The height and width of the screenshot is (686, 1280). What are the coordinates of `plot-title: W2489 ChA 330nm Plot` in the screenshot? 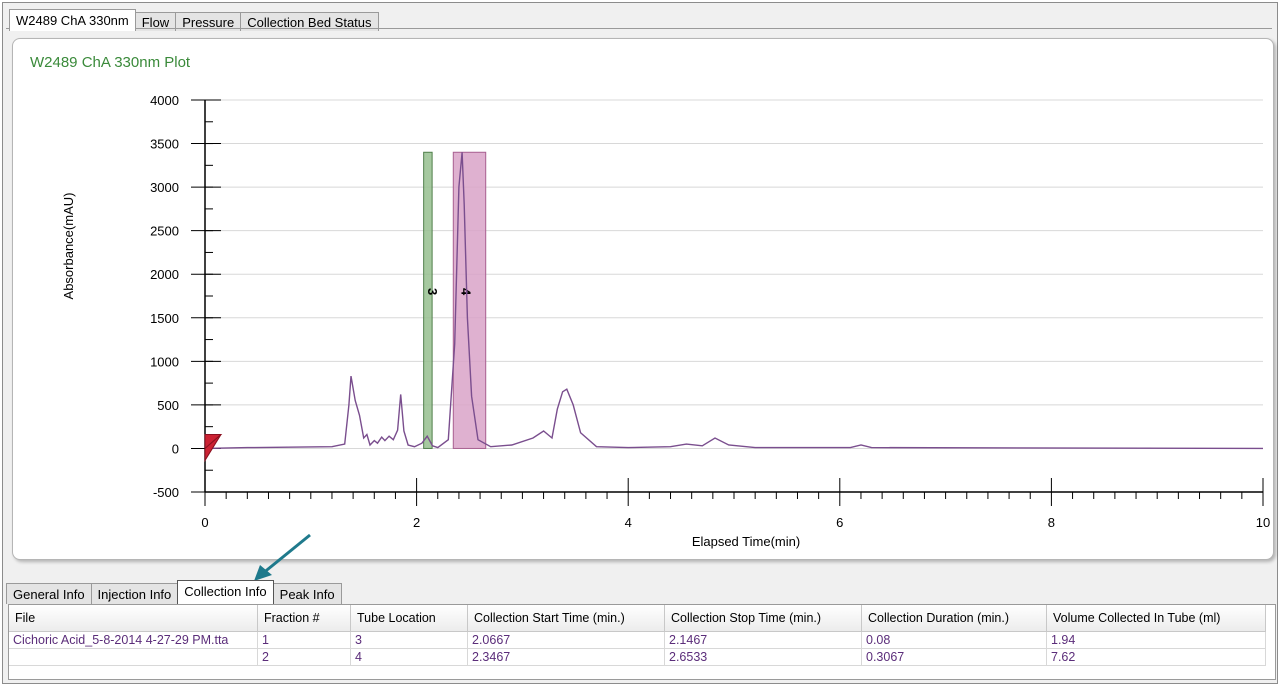 It's located at (110, 62).